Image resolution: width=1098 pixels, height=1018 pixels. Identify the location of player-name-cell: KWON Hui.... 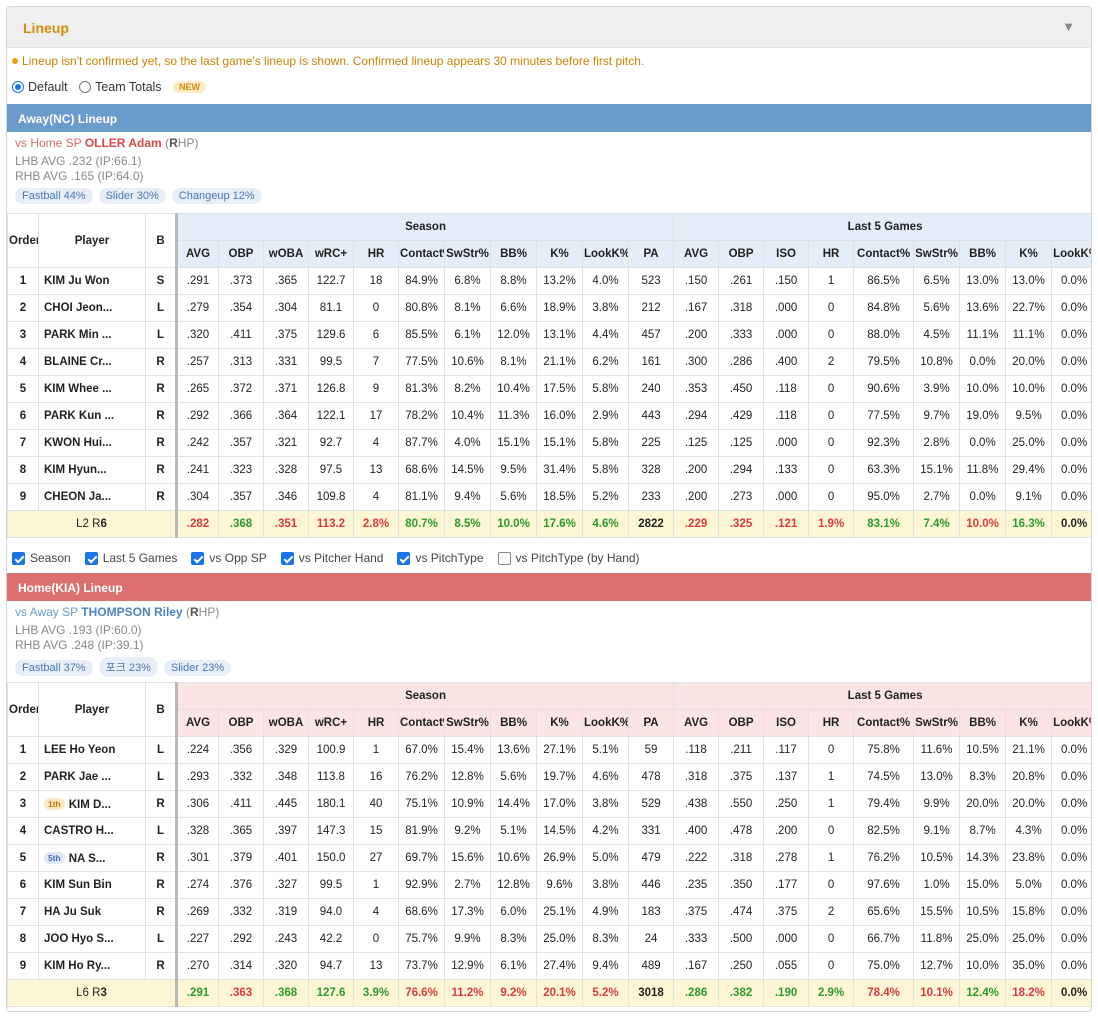
(92, 443).